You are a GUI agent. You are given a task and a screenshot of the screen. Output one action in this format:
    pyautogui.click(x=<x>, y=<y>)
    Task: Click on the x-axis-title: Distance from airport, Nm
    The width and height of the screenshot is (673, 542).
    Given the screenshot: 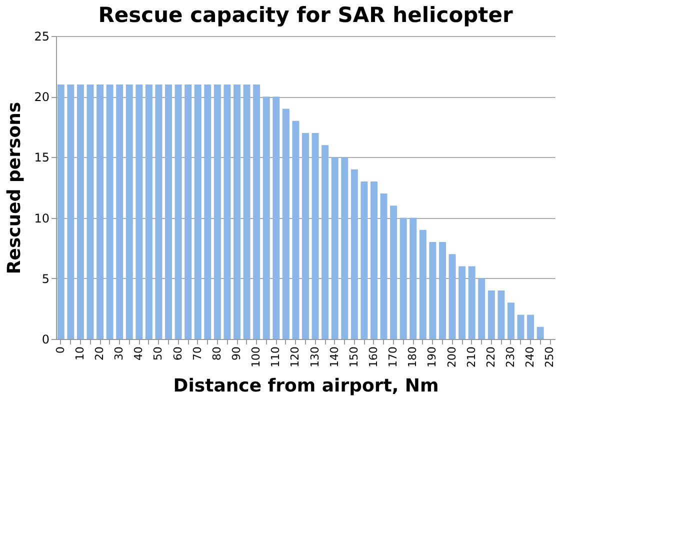 What is the action you would take?
    pyautogui.click(x=306, y=385)
    